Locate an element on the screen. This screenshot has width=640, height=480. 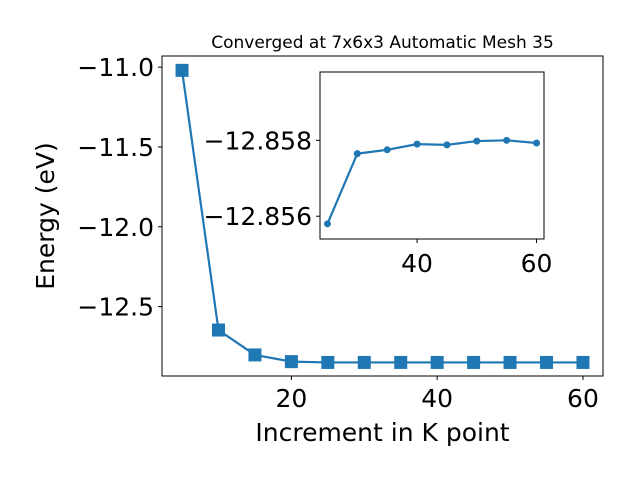
main-y-tick-label: −12.0 is located at coordinates (115, 227).